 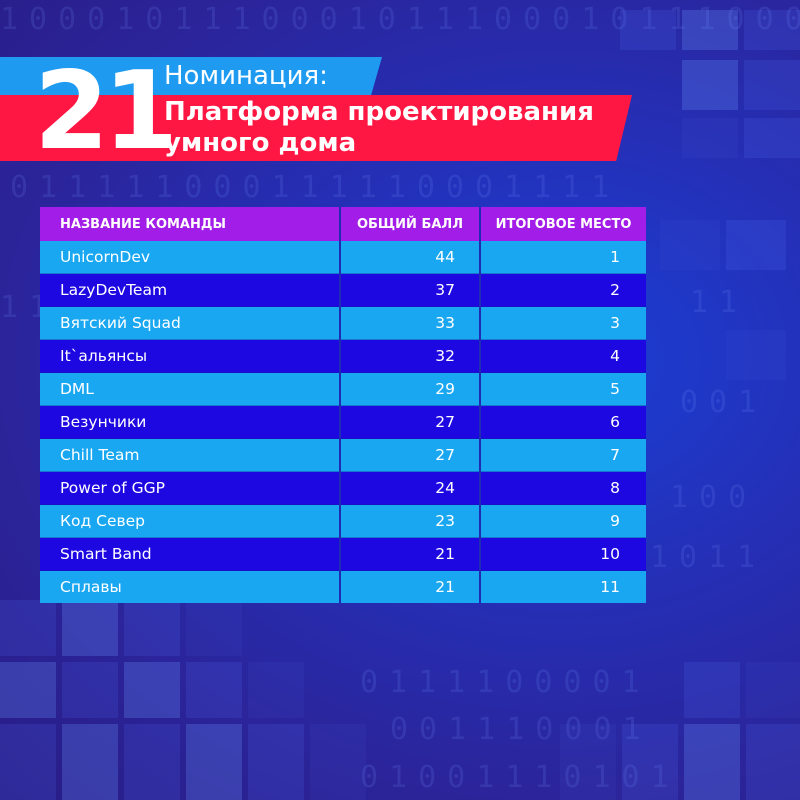 I want to click on team-place: 11, so click(x=563, y=586).